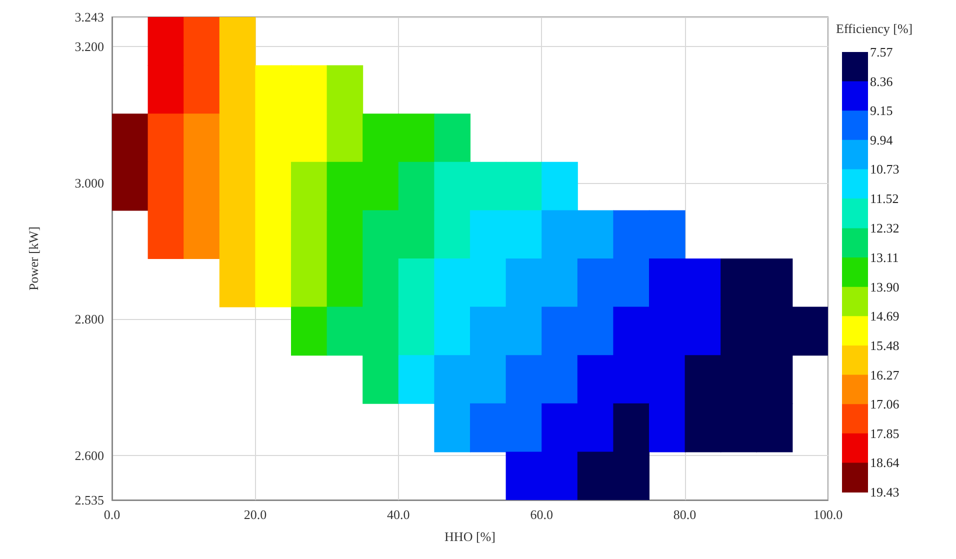 This screenshot has height=559, width=956. Describe the element at coordinates (885, 316) in the screenshot. I see `color-bar-label: 14.69` at that location.